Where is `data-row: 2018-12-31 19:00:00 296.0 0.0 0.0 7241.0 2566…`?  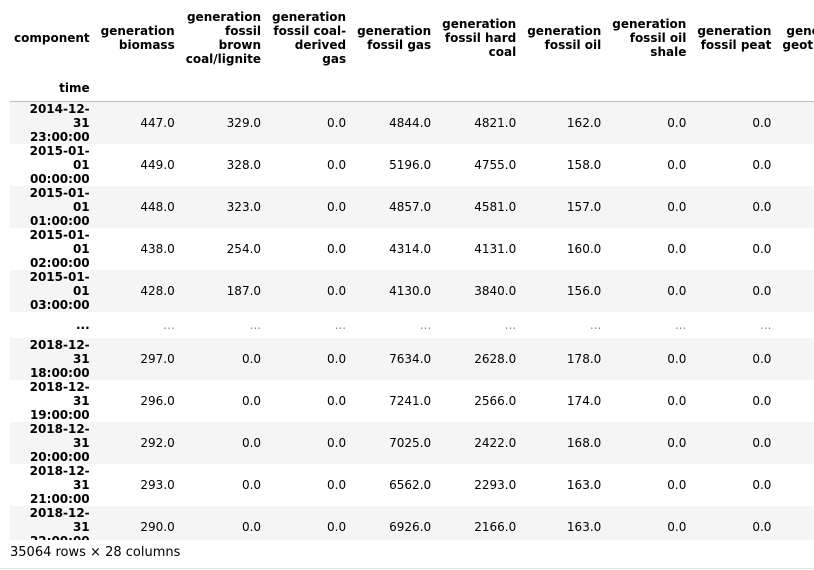 data-row: 2018-12-31 19:00:00 296.0 0.0 0.0 7241.0 2566… is located at coordinates (412, 401).